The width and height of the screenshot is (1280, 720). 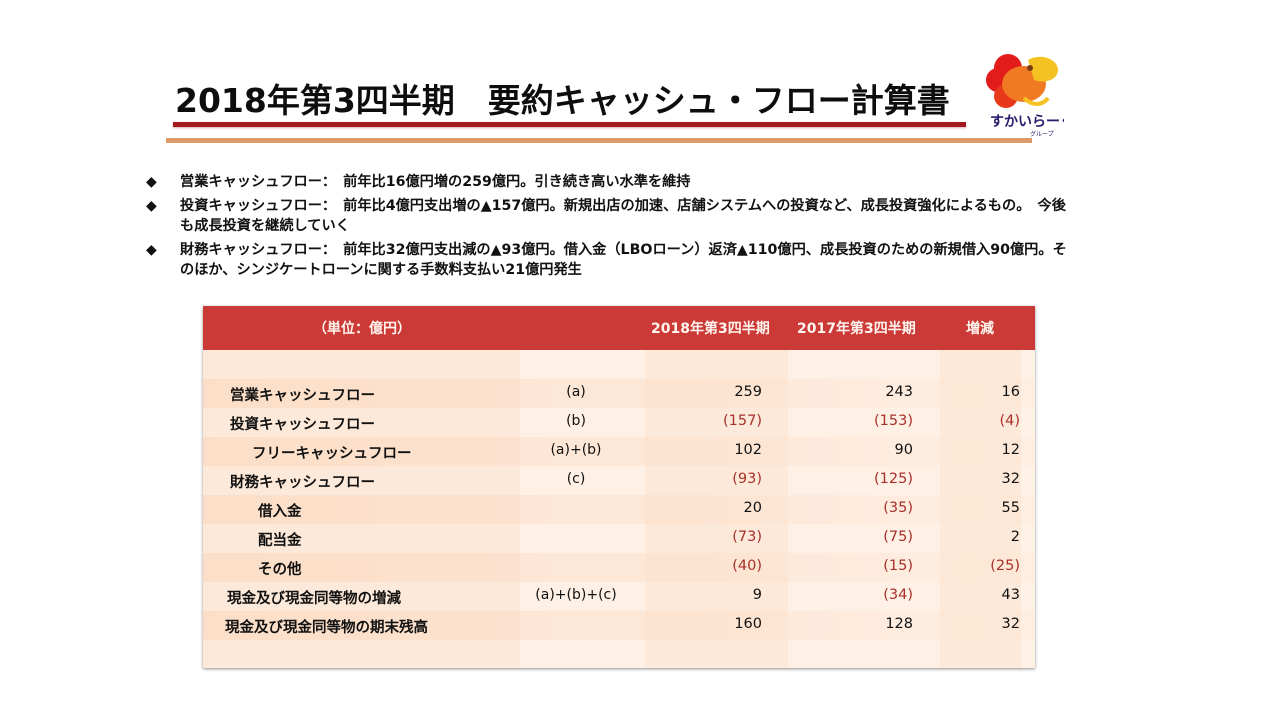 What do you see at coordinates (562, 100) in the screenshot?
I see `page-title: 2018年第3四半期 要約キャッシュ・フロー計算書` at bounding box center [562, 100].